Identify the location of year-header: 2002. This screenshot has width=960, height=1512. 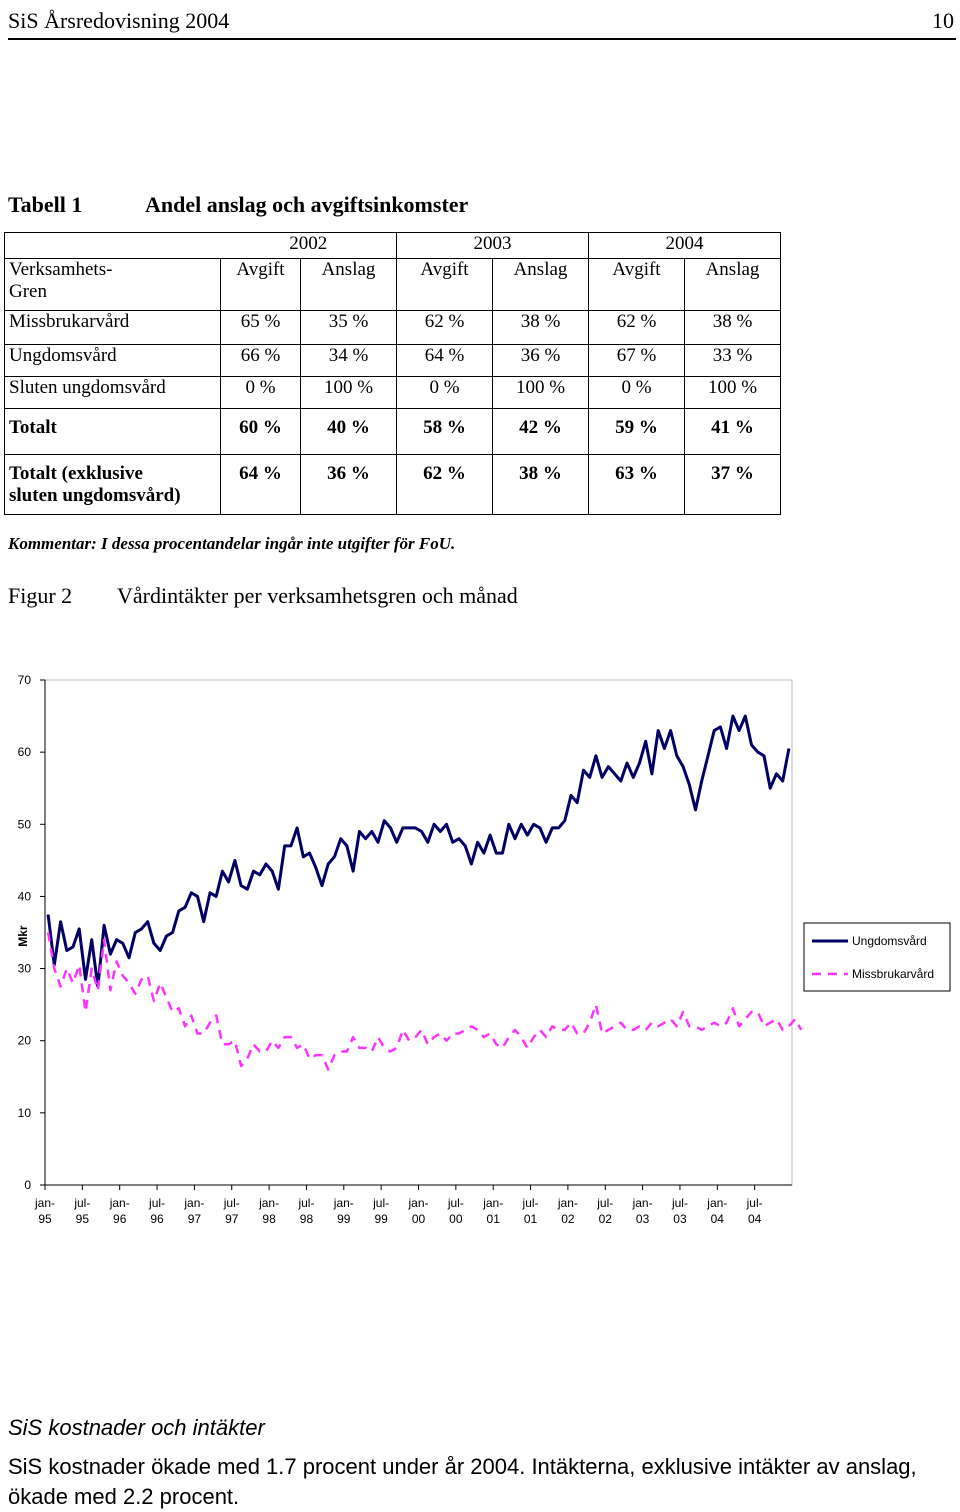
(308, 245).